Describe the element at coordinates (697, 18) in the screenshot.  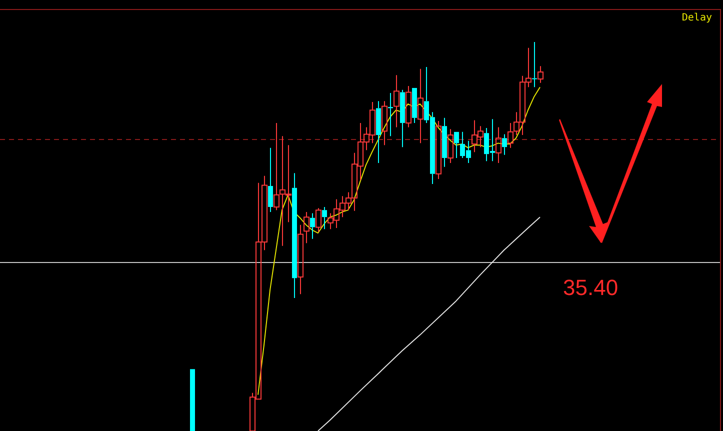
I see `text: Delay` at that location.